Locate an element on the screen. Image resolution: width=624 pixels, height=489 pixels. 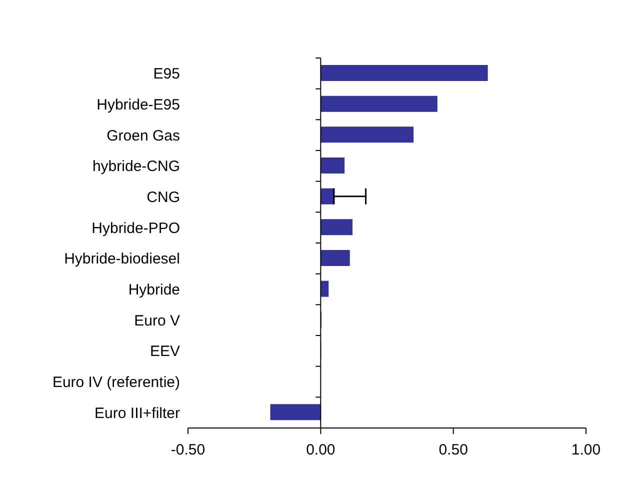
x-tick-label: -0.50 is located at coordinates (188, 450).